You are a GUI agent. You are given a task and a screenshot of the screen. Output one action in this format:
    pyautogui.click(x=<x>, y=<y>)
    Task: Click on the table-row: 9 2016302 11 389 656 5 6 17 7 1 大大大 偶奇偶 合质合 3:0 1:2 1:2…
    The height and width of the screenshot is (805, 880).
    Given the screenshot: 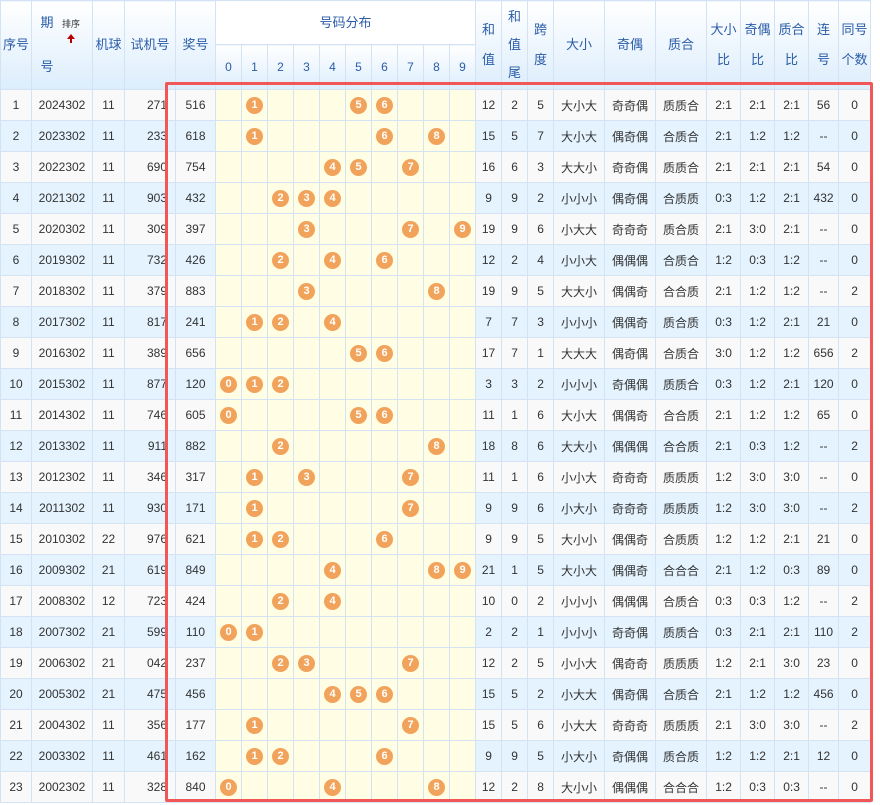 What is the action you would take?
    pyautogui.click(x=436, y=353)
    